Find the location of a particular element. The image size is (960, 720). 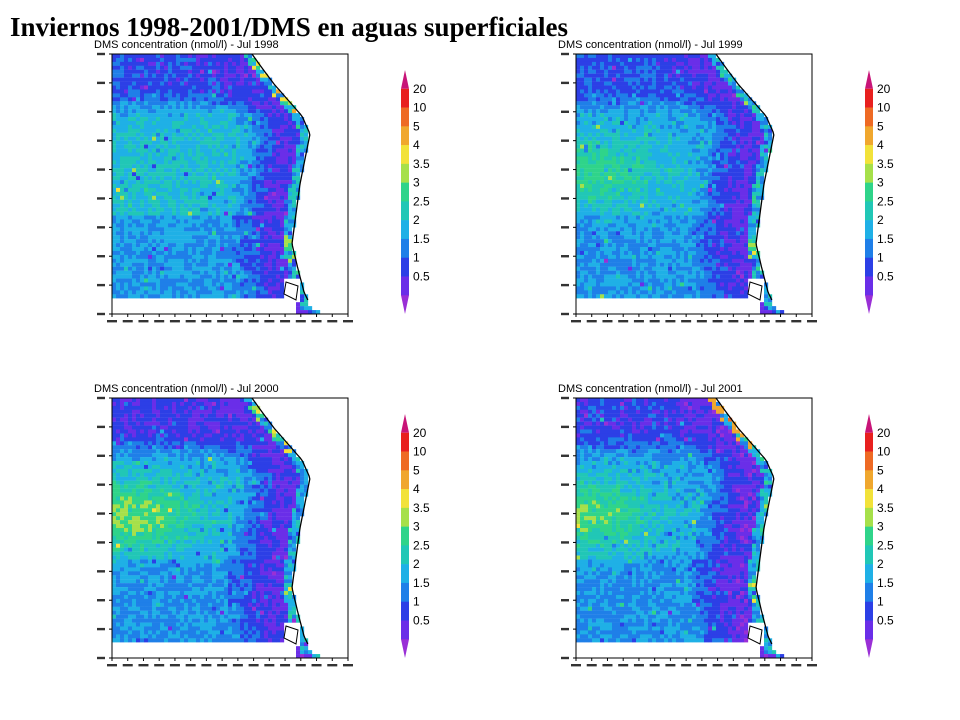

colorbar-segment is located at coordinates (405, 117).